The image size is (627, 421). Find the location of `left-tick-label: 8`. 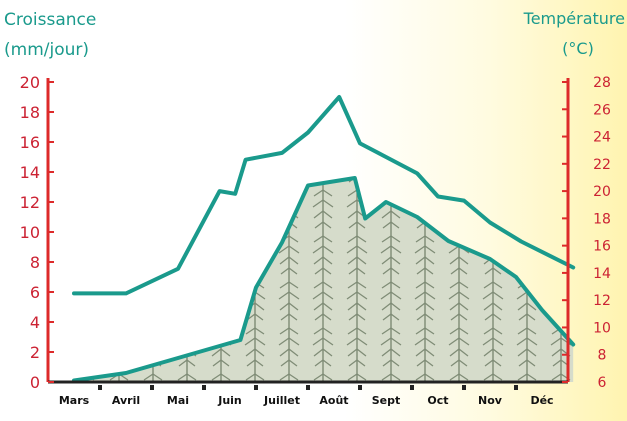

left-tick-label: 8 is located at coordinates (35, 262).